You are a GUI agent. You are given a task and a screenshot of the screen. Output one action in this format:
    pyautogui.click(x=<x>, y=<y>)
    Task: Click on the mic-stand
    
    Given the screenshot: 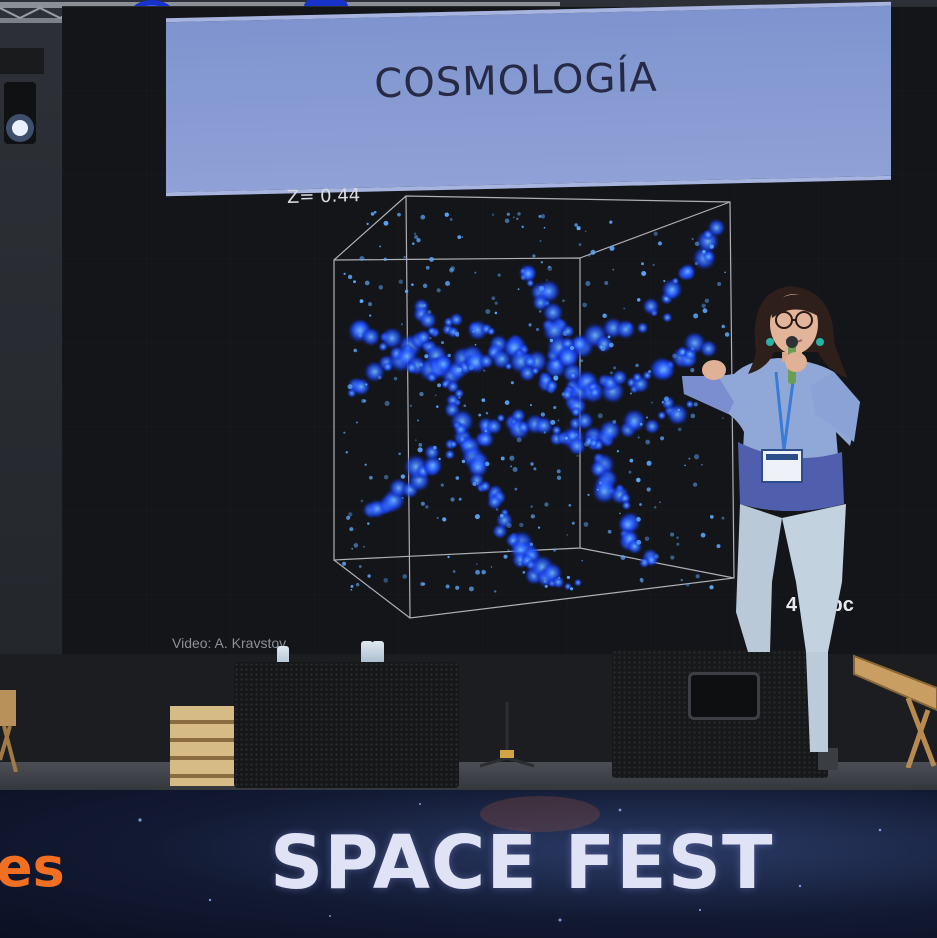 What is the action you would take?
    pyautogui.click(x=507, y=735)
    